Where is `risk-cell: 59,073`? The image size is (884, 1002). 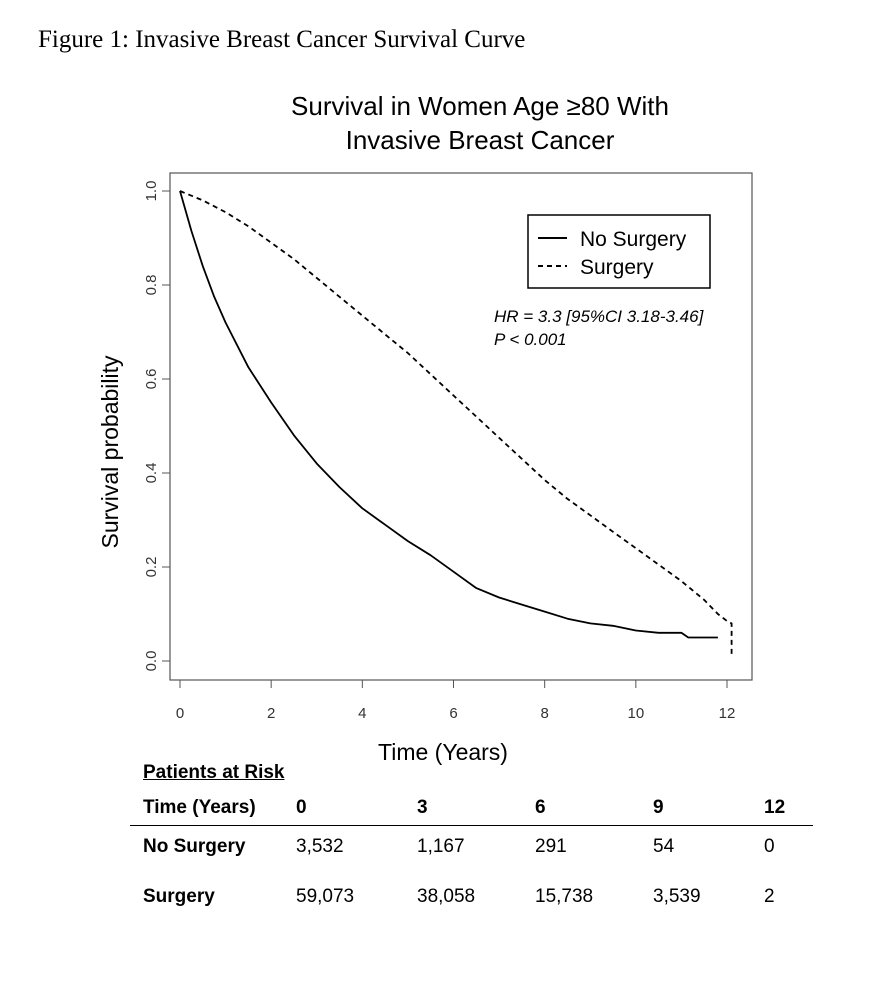 risk-cell: 59,073 is located at coordinates (325, 896).